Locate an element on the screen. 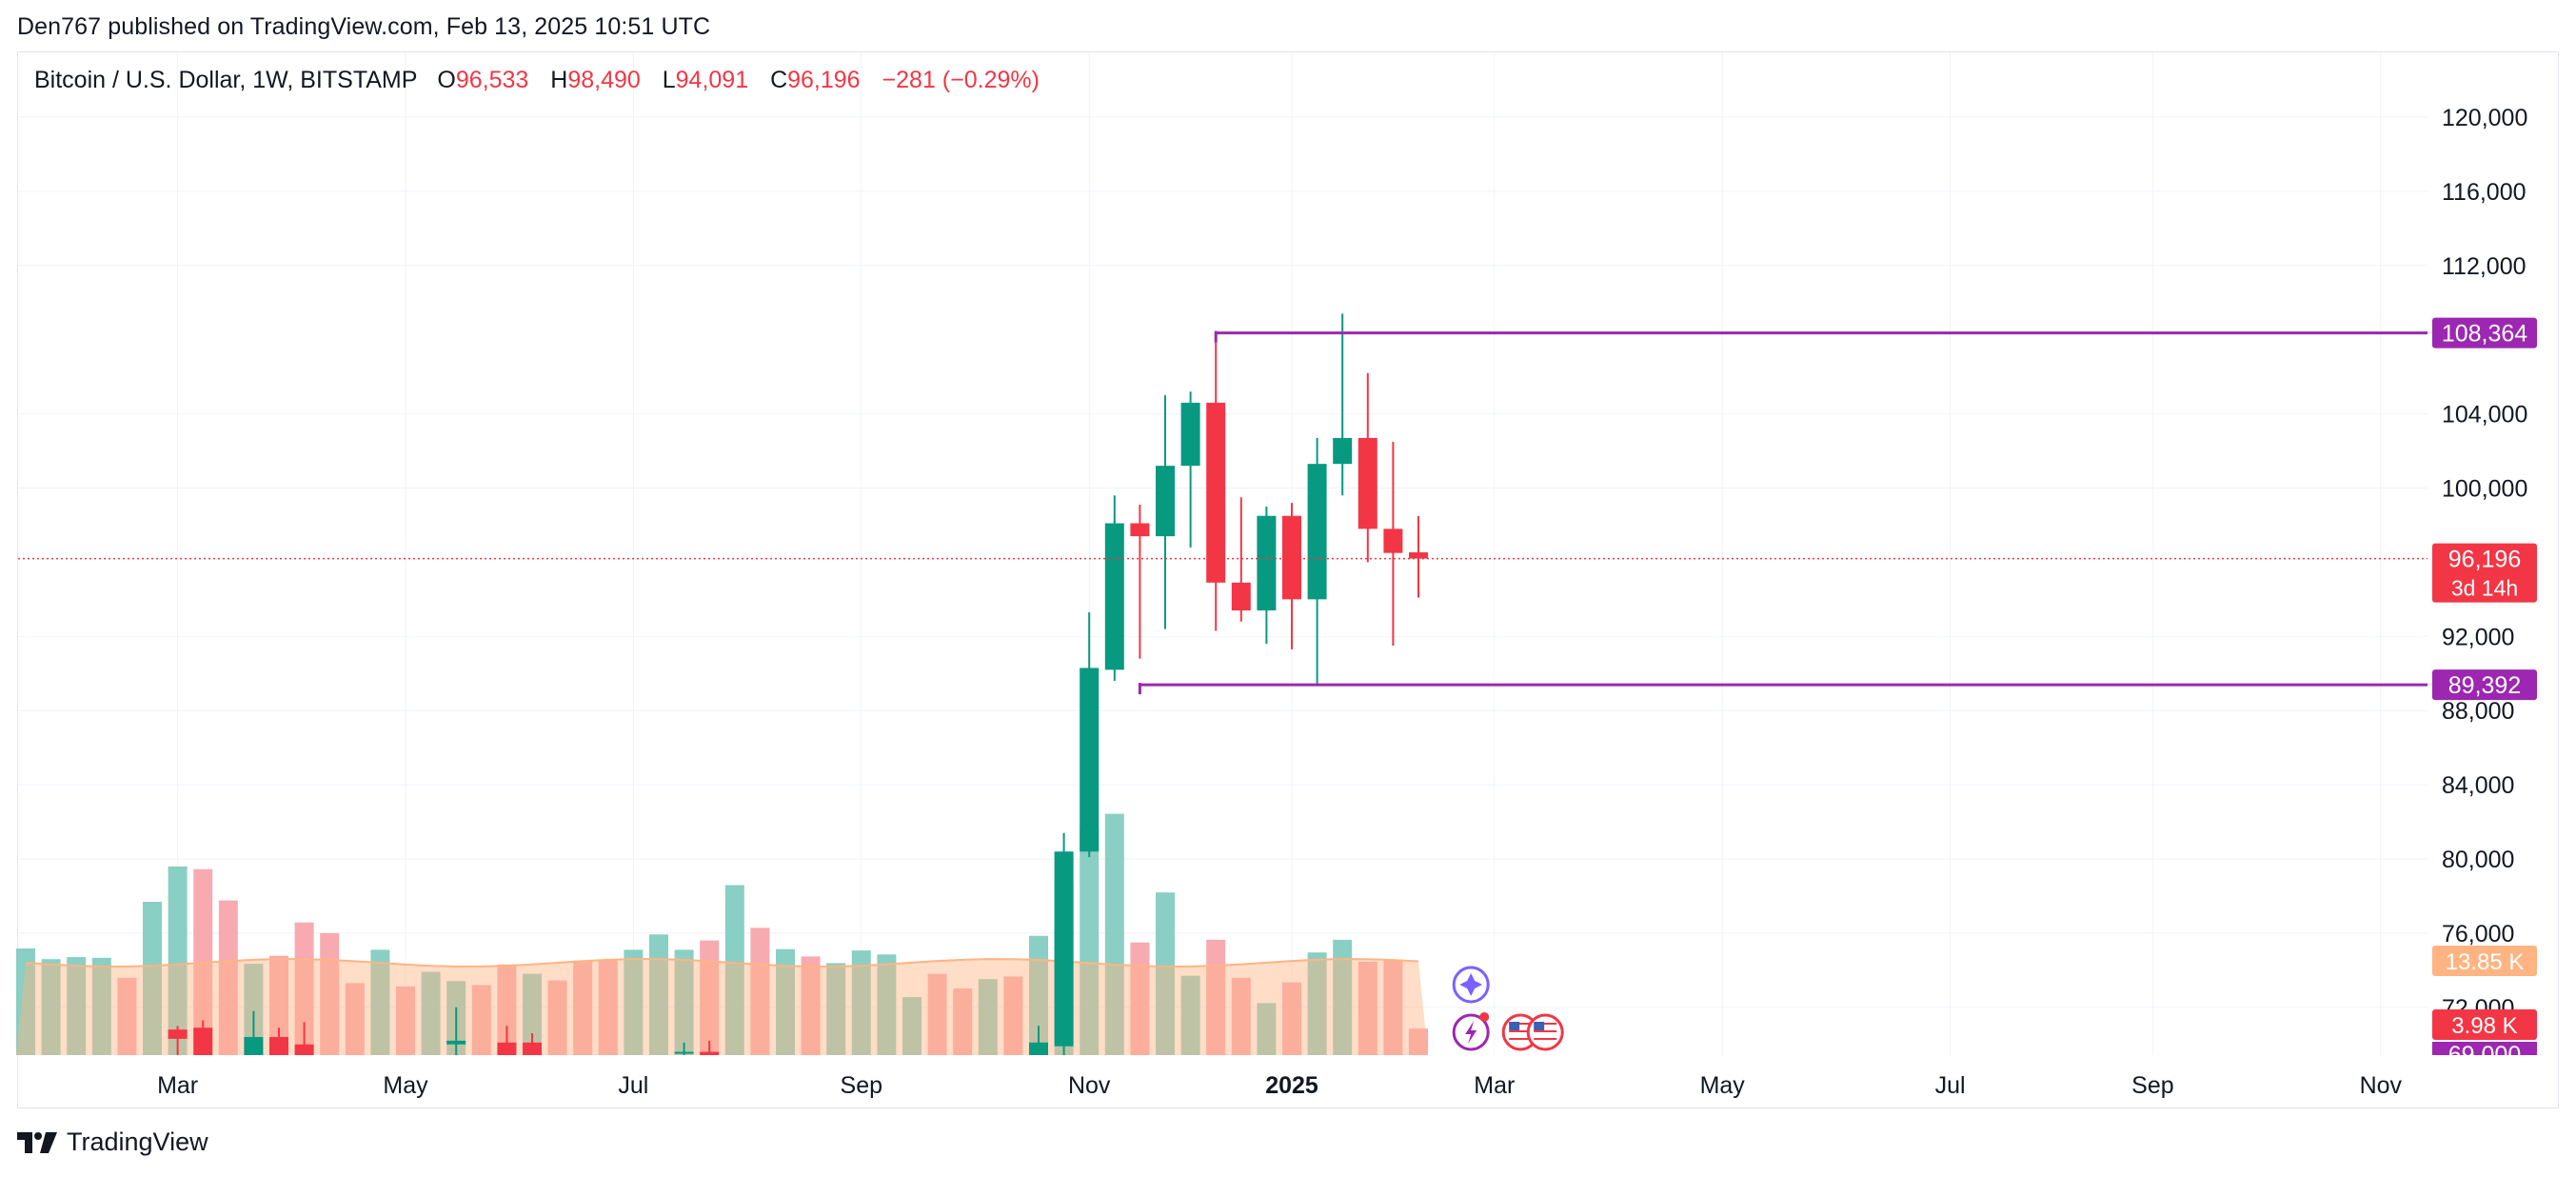 The height and width of the screenshot is (1177, 2576). x-tick-label: Mar is located at coordinates (177, 1085).